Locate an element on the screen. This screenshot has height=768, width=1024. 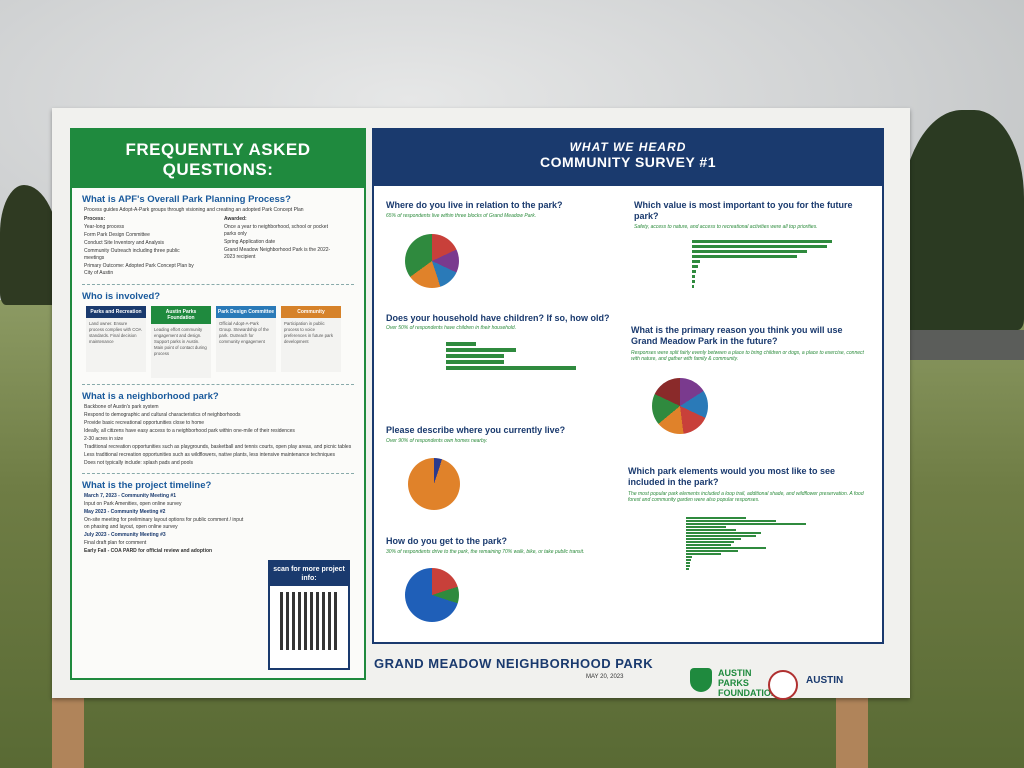
process-item: Year-long process is located at coordinates (104, 227).